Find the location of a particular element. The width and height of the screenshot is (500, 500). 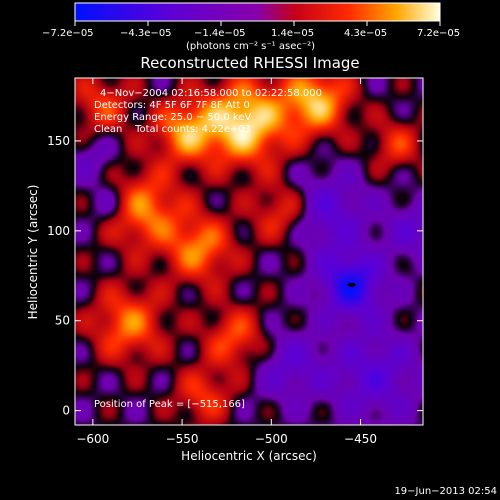

obs-time-annotation: 4−Nov−2004 02:16:58.000 to 02:22:58.000 is located at coordinates (211, 93).